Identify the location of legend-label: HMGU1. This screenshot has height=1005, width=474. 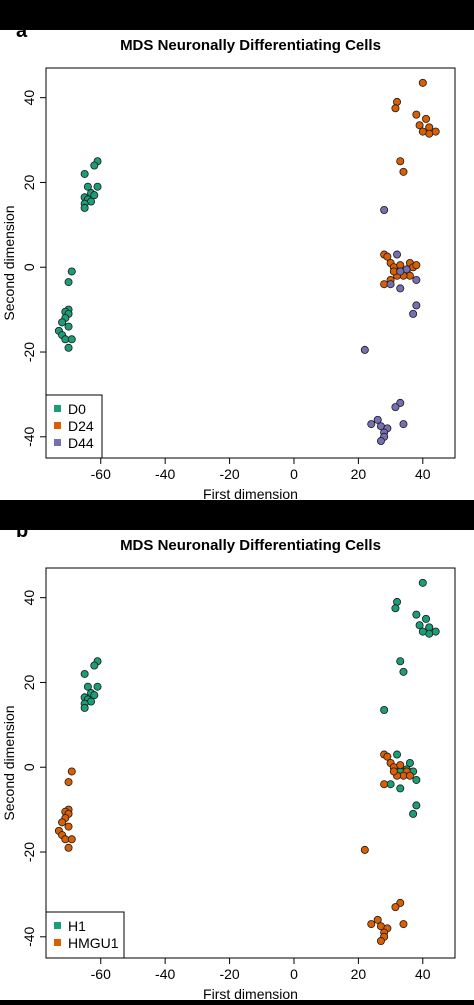
(93, 943).